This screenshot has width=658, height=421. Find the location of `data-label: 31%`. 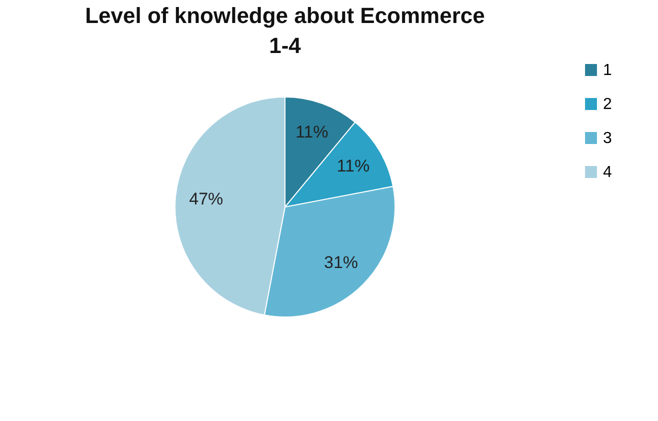

data-label: 31% is located at coordinates (341, 262).